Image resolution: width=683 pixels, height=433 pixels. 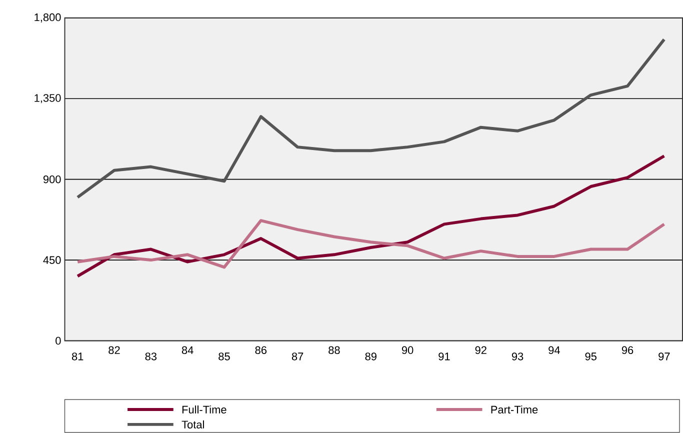 I want to click on x-tick-label: 87, so click(x=298, y=356).